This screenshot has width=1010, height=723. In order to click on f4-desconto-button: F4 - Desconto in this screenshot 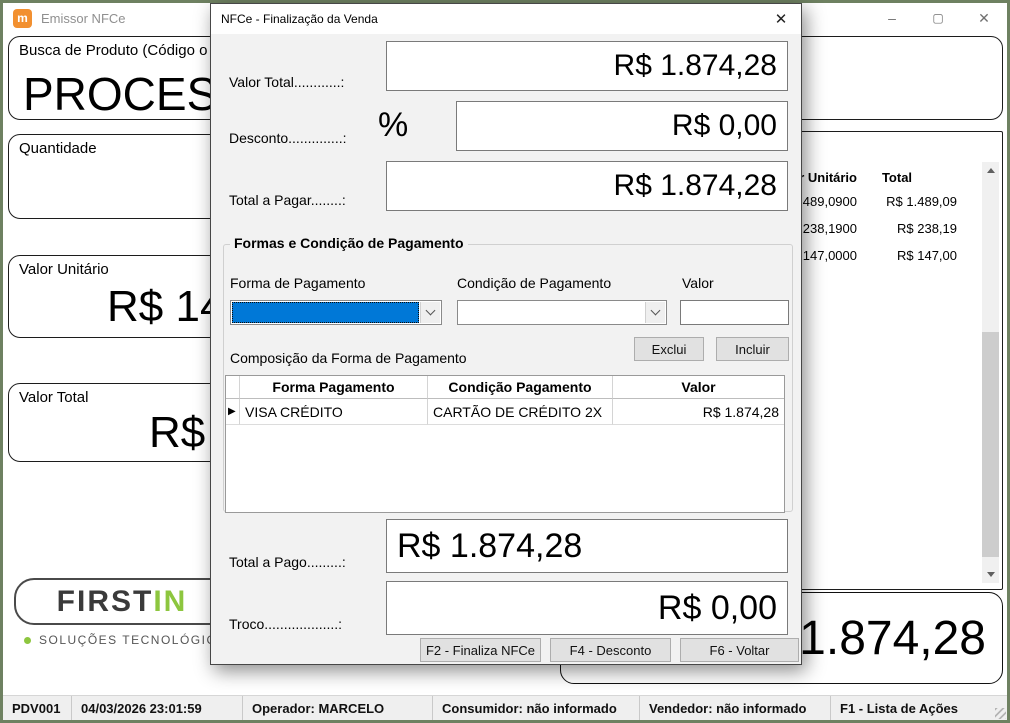, I will do `click(610, 650)`.